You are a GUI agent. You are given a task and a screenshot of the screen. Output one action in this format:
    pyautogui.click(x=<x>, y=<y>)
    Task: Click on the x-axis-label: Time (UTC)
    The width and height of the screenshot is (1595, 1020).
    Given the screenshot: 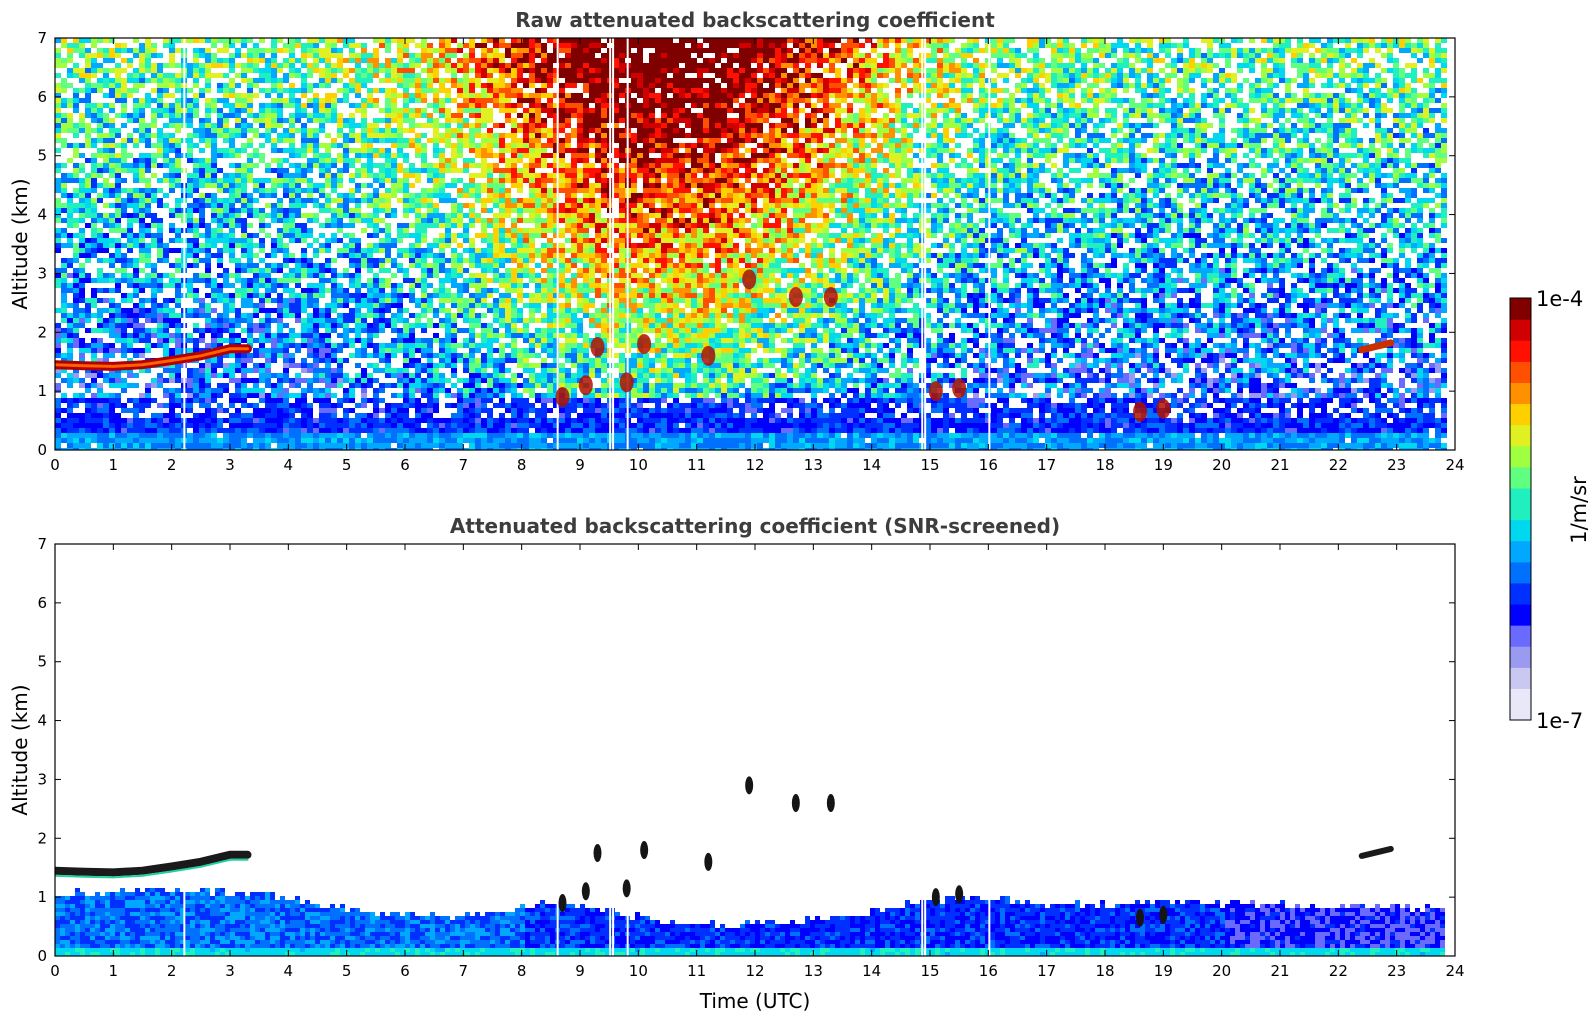 What is the action you would take?
    pyautogui.click(x=755, y=1001)
    